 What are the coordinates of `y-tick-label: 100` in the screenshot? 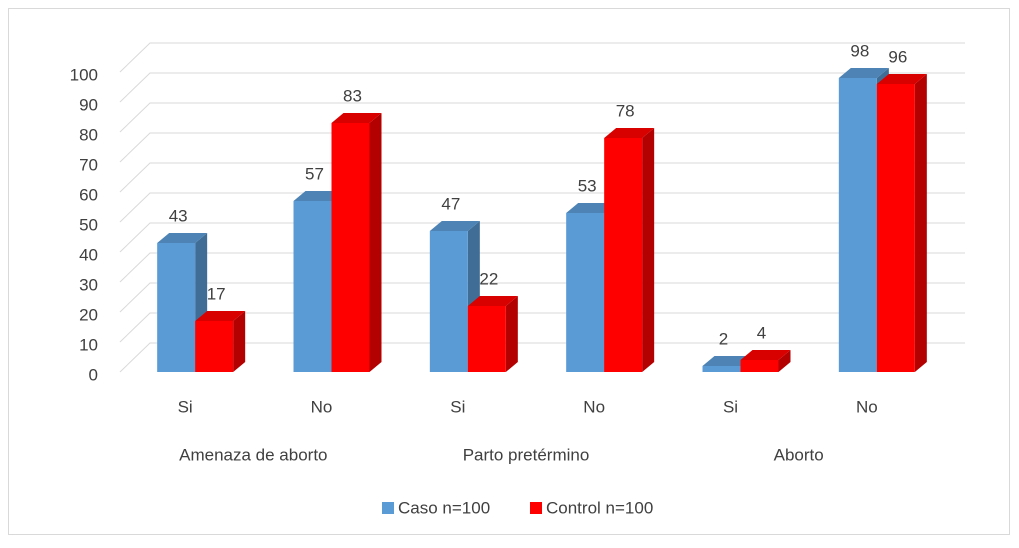 It's located at (84, 74).